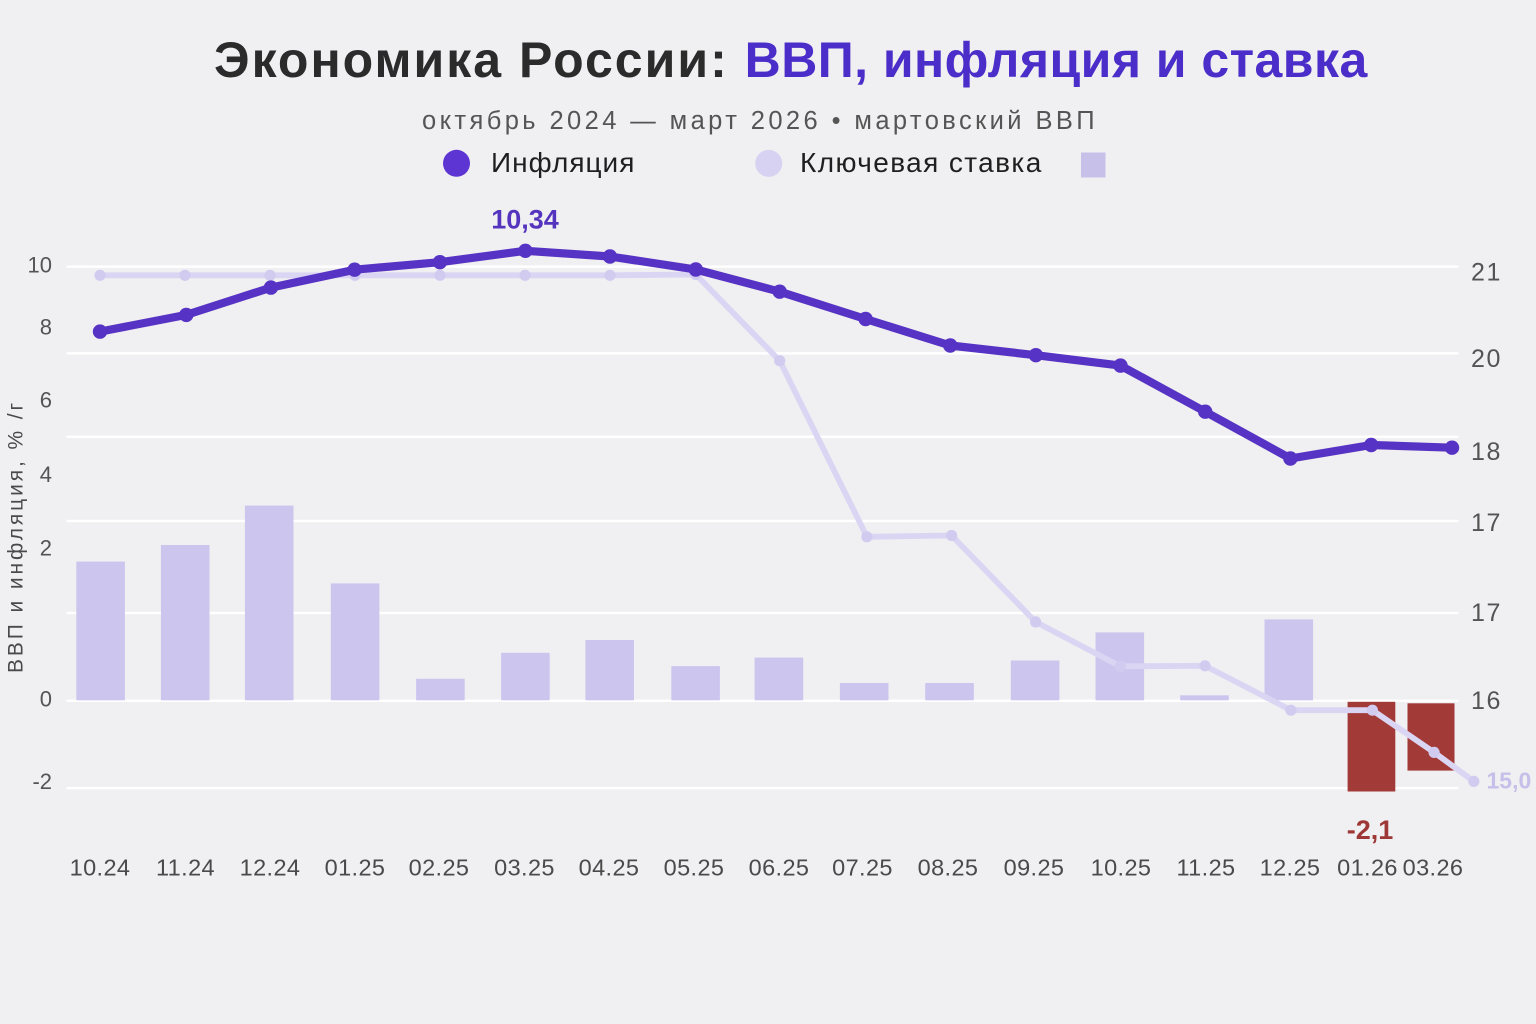  I want to click on svg-text: 10, so click(40, 264).